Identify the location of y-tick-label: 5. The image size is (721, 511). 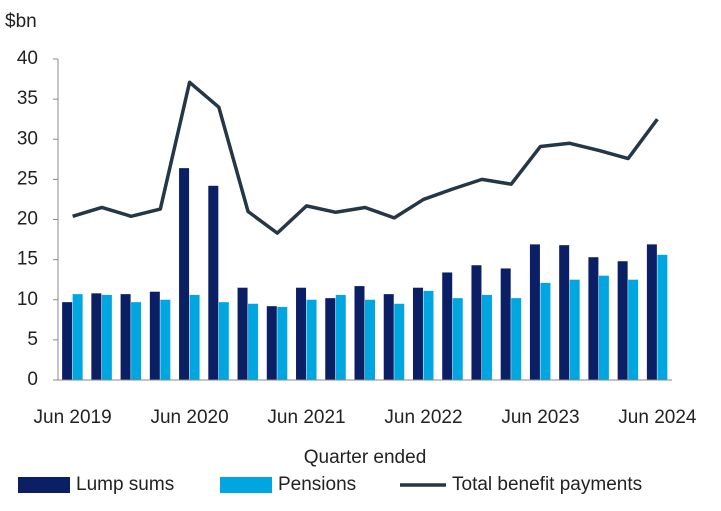
(32, 339).